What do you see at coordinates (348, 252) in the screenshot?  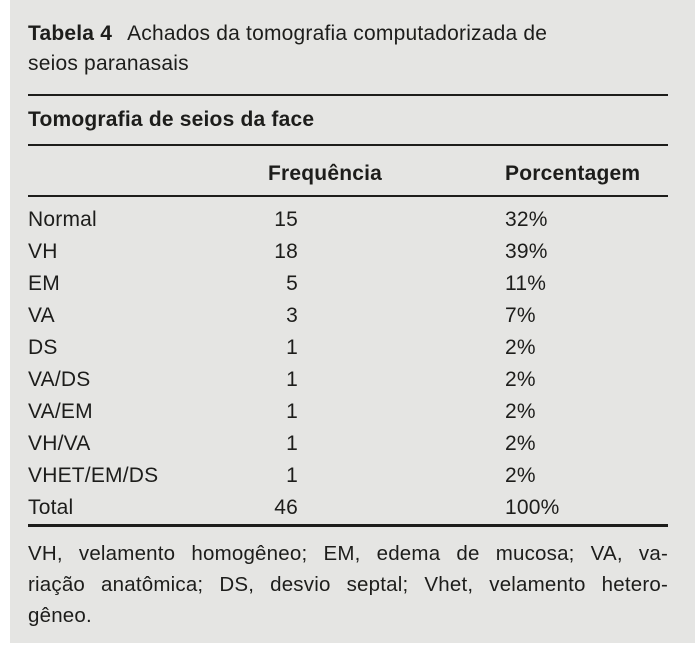 I see `table-row: VH 18 39%` at bounding box center [348, 252].